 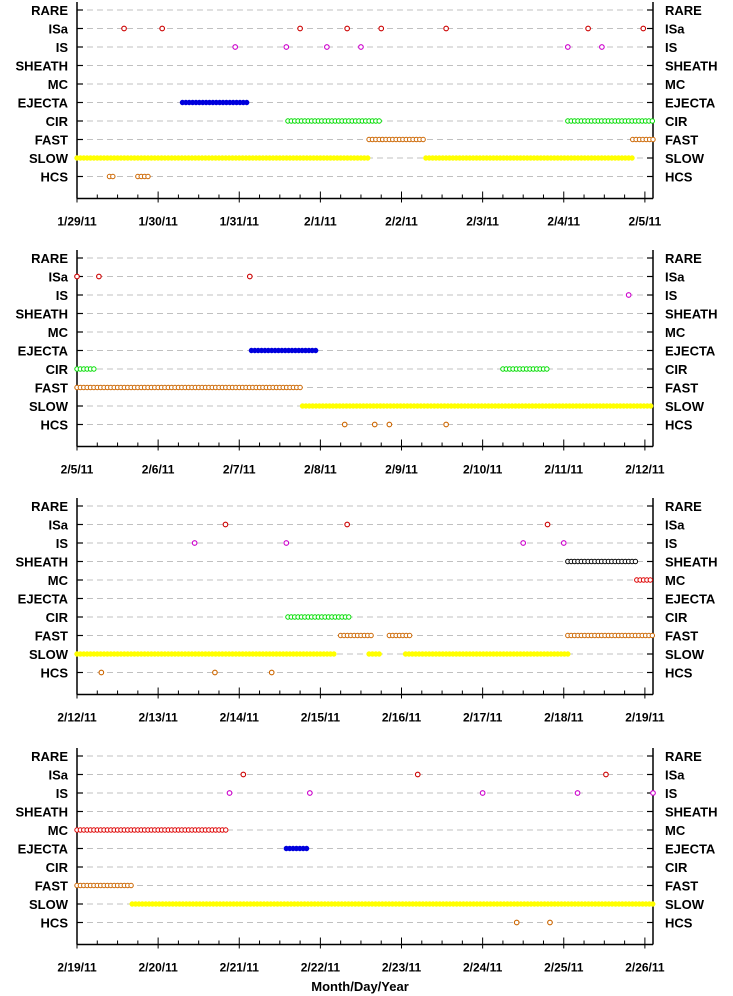 I want to click on x-tick-label: 1/29/11, so click(x=77, y=222).